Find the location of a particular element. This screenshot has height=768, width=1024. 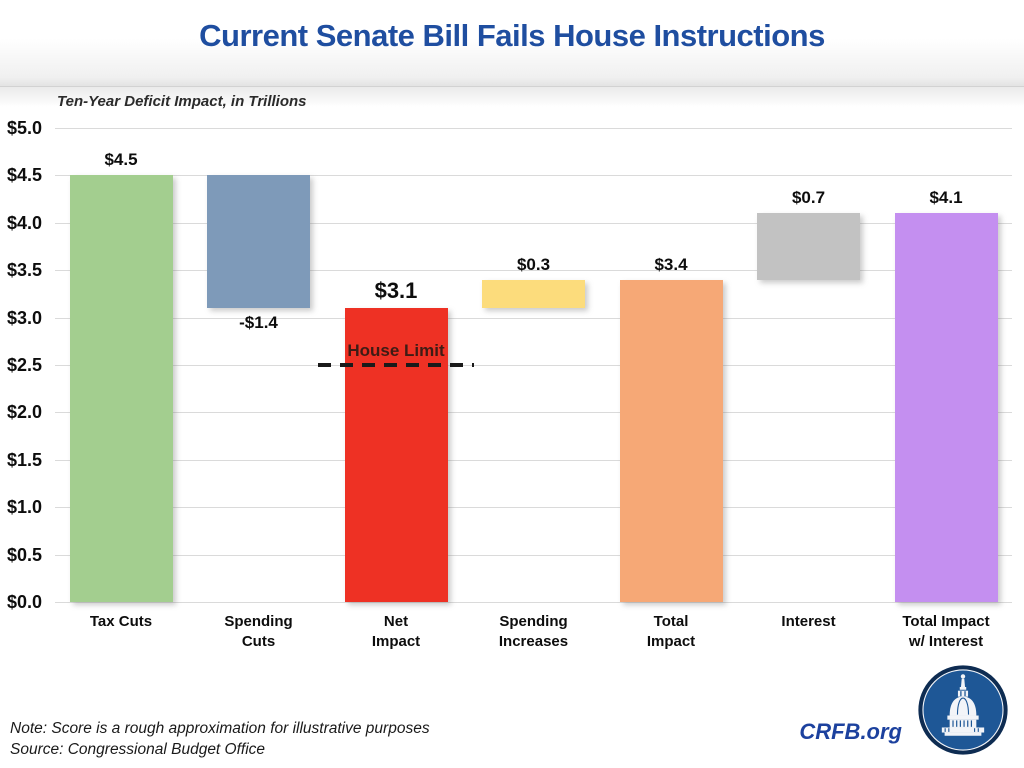

y-axis-tick-label: $3.0 is located at coordinates (25, 317).